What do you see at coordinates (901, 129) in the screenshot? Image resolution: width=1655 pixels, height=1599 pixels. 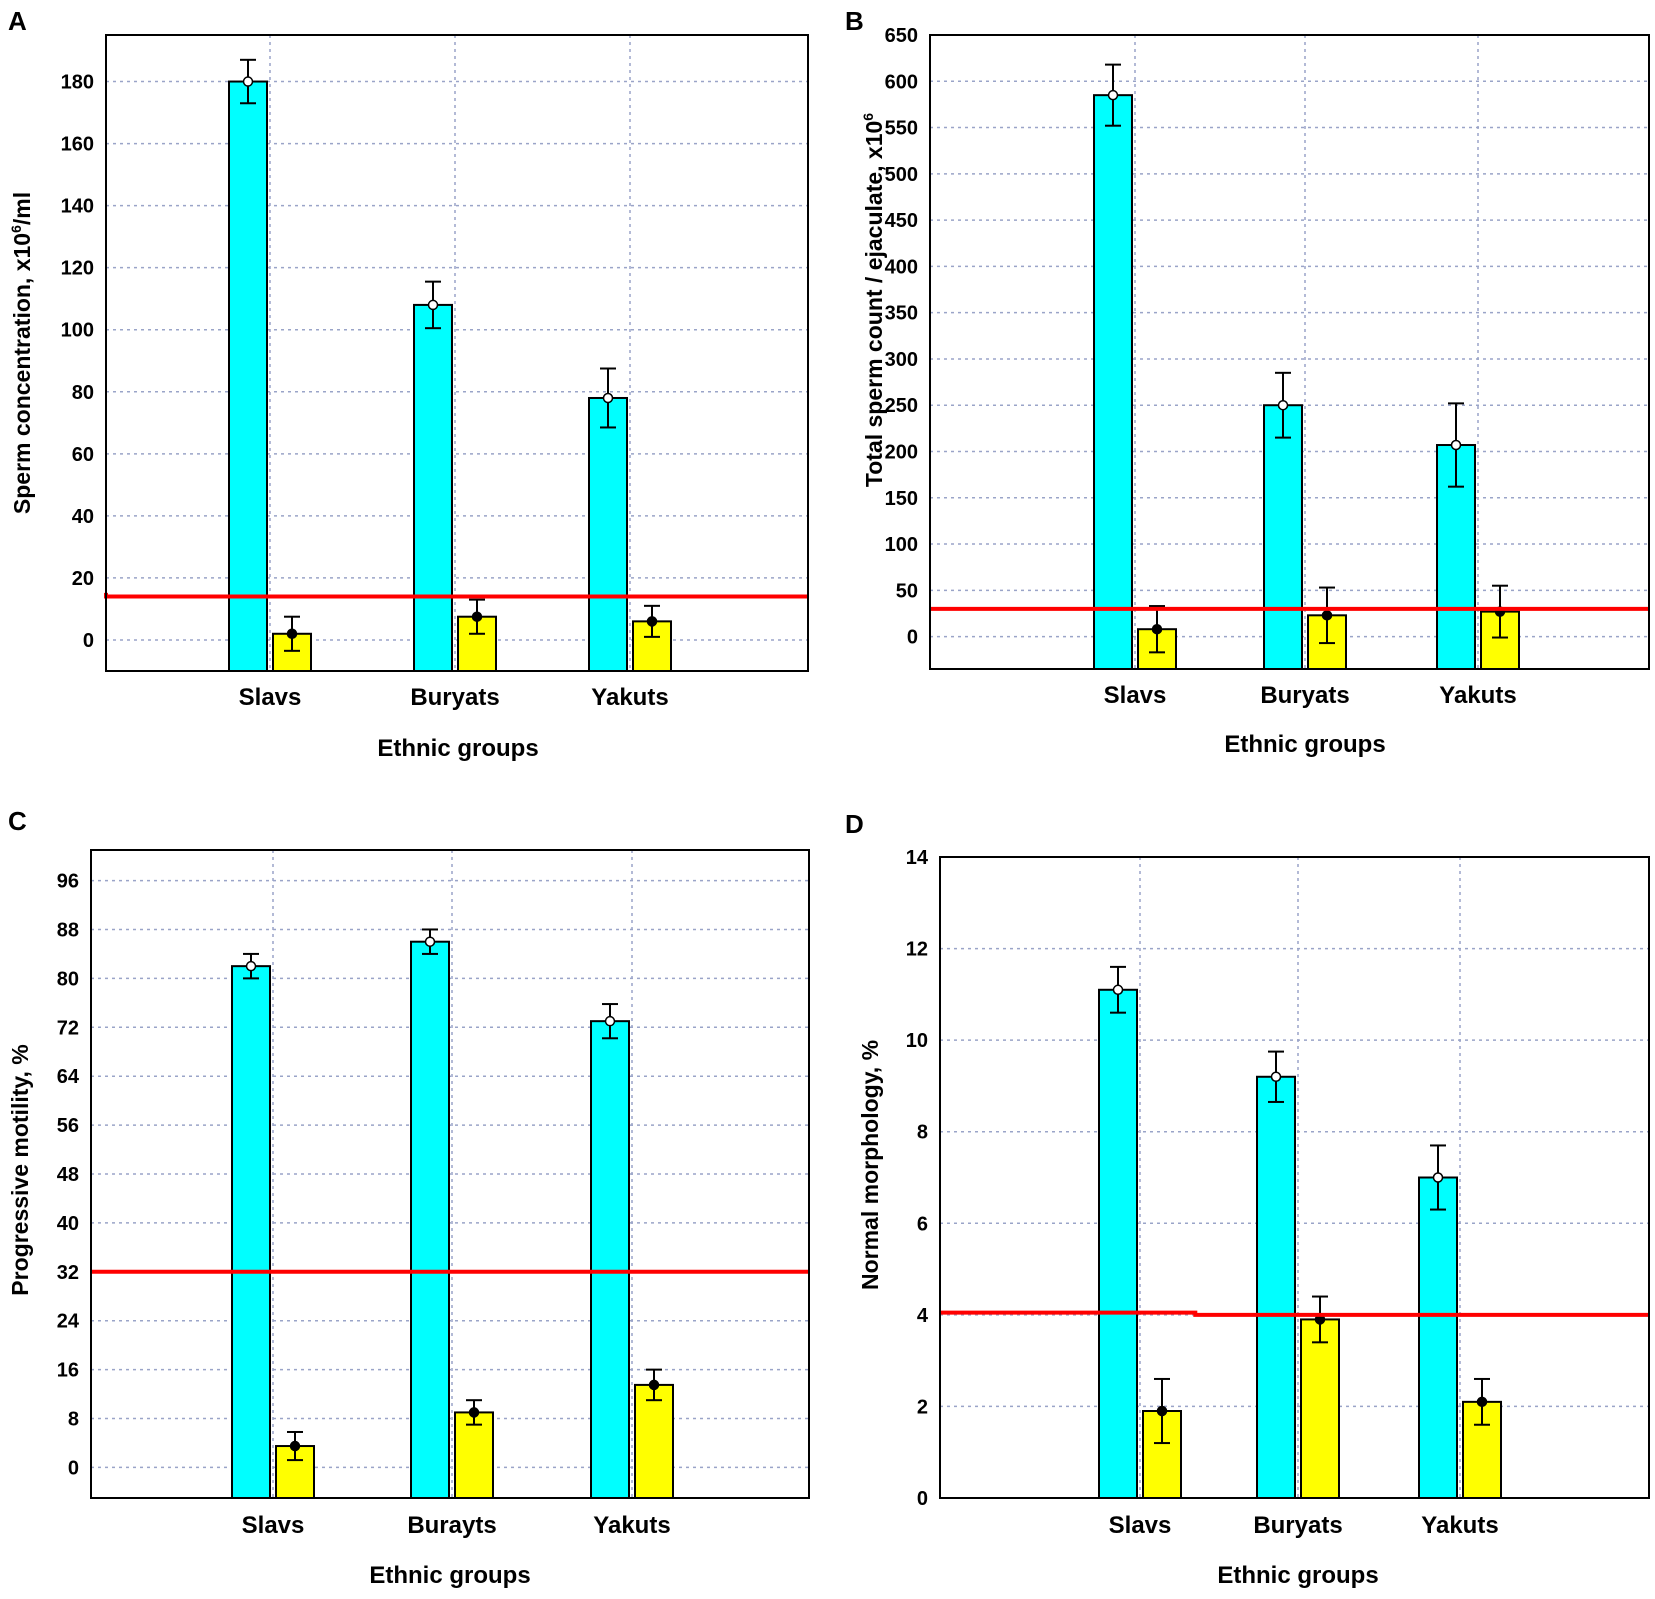 I see `y-tick-label: 550` at bounding box center [901, 129].